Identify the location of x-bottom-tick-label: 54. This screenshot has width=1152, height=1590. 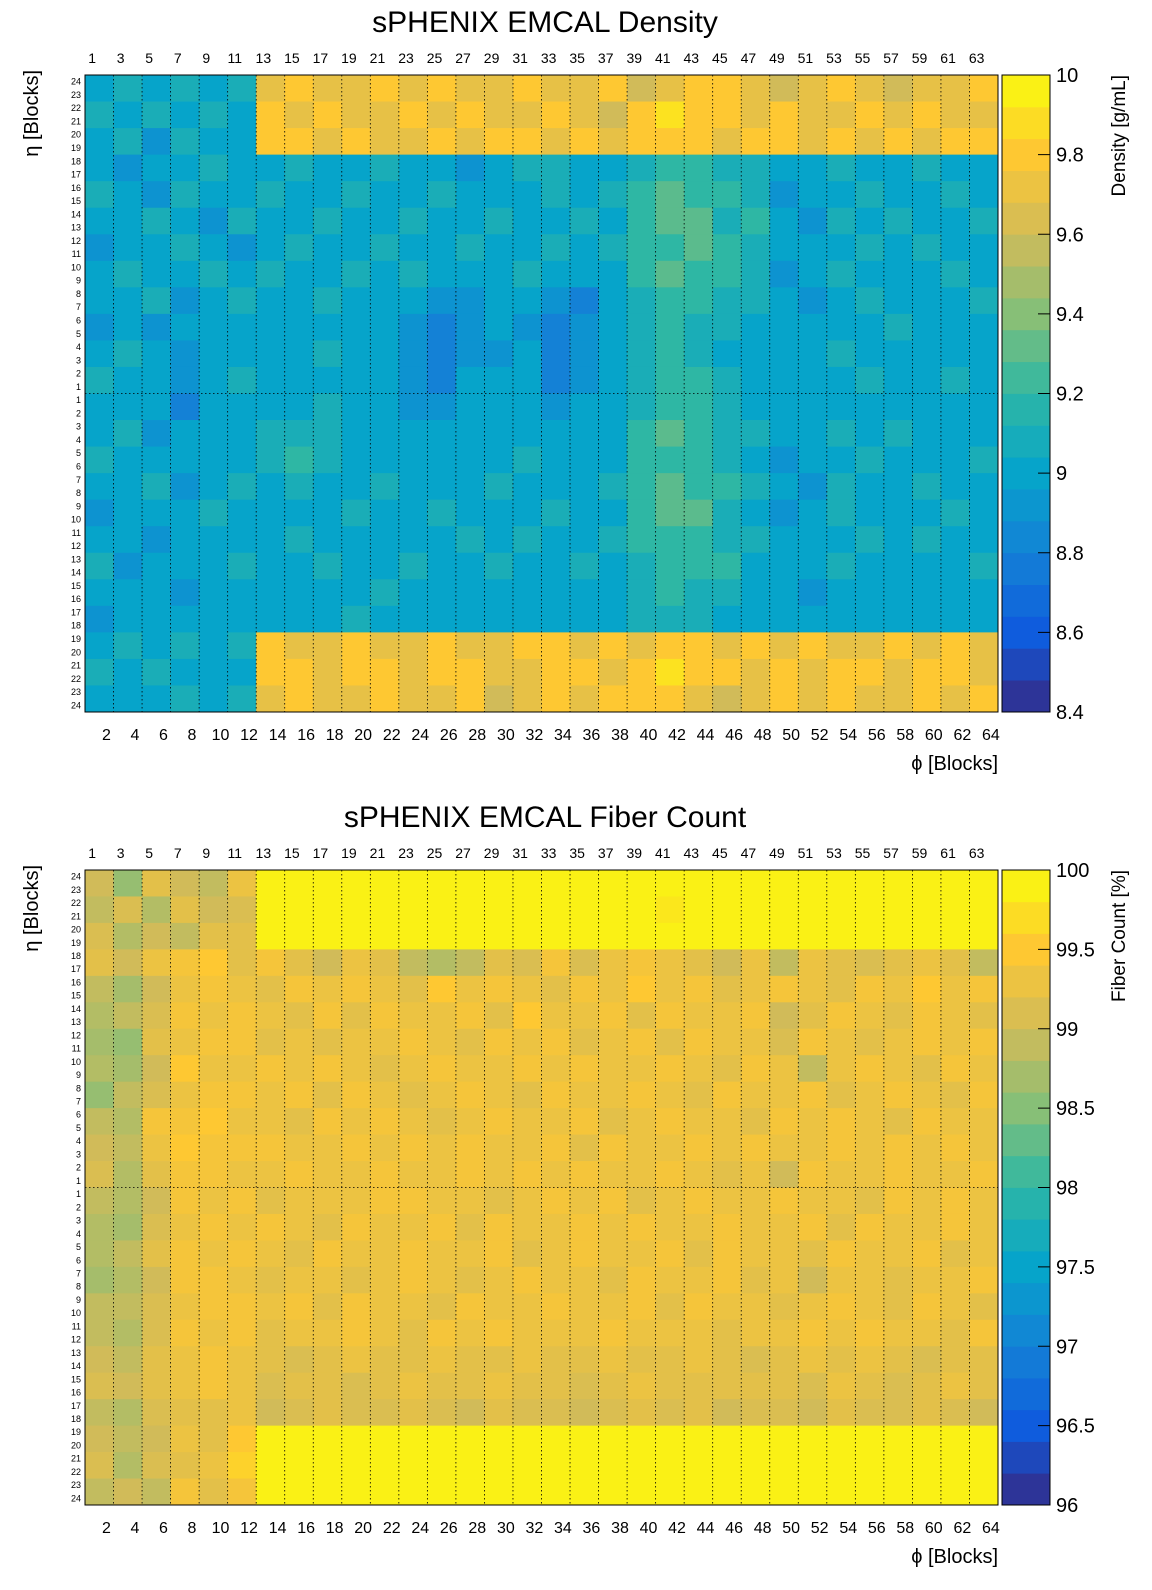
(848, 1528).